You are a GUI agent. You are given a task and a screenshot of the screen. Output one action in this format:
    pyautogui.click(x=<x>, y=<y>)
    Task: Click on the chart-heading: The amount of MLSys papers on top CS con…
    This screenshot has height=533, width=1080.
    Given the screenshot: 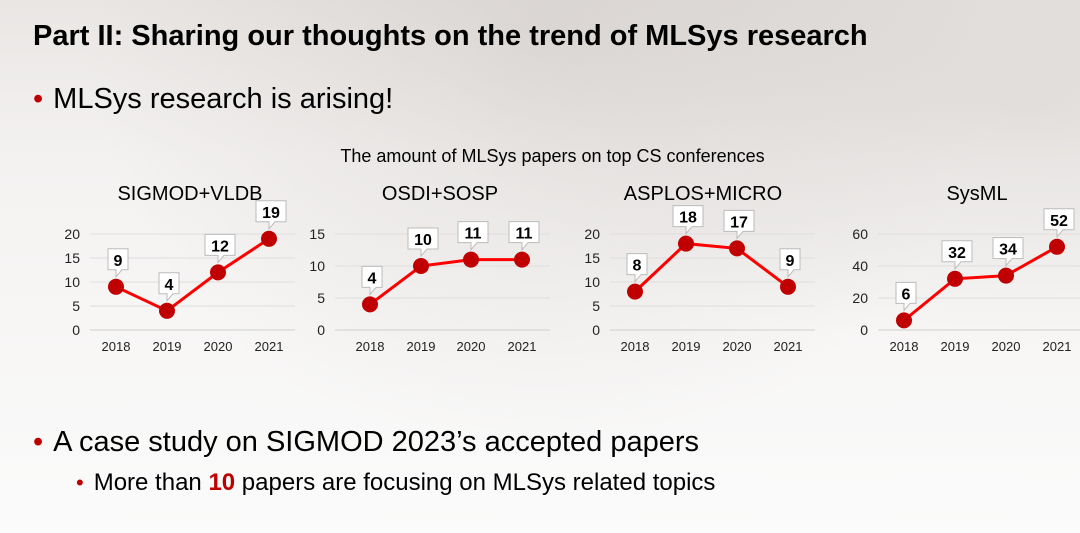 What is the action you would take?
    pyautogui.click(x=552, y=156)
    